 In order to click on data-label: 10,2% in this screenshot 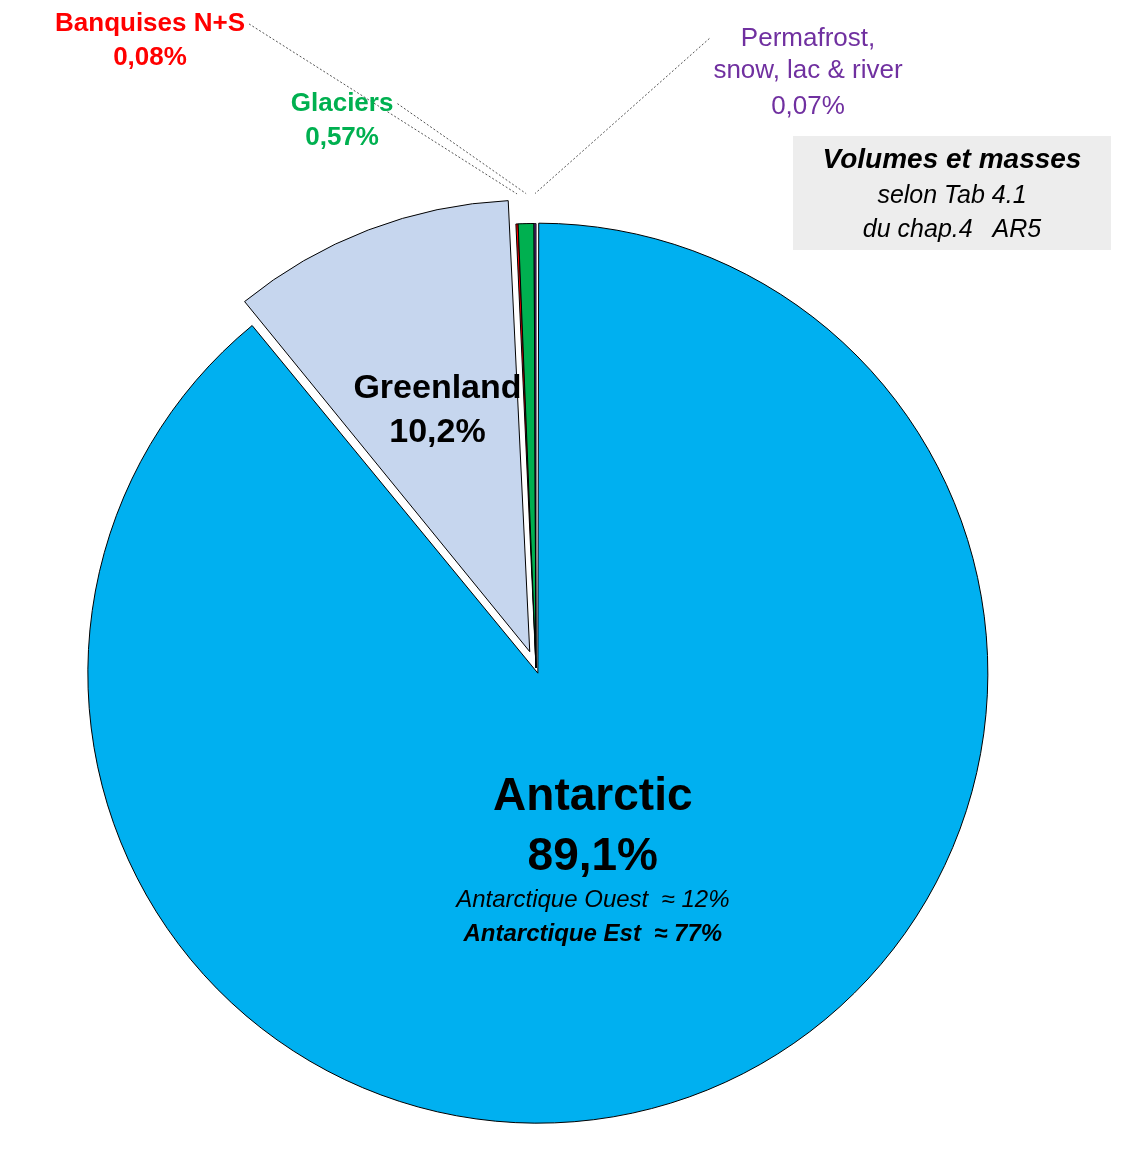, I will do `click(437, 430)`.